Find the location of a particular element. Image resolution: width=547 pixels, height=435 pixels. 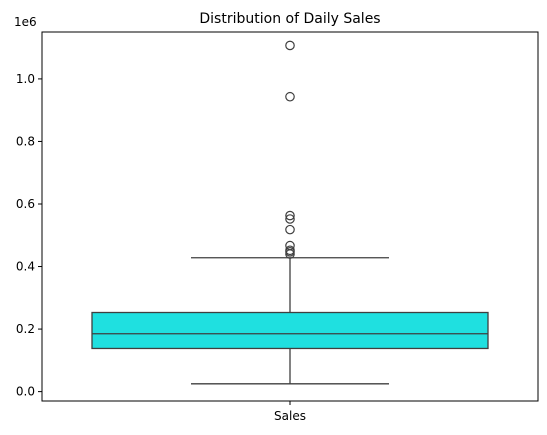

iqr-box is located at coordinates (290, 330).